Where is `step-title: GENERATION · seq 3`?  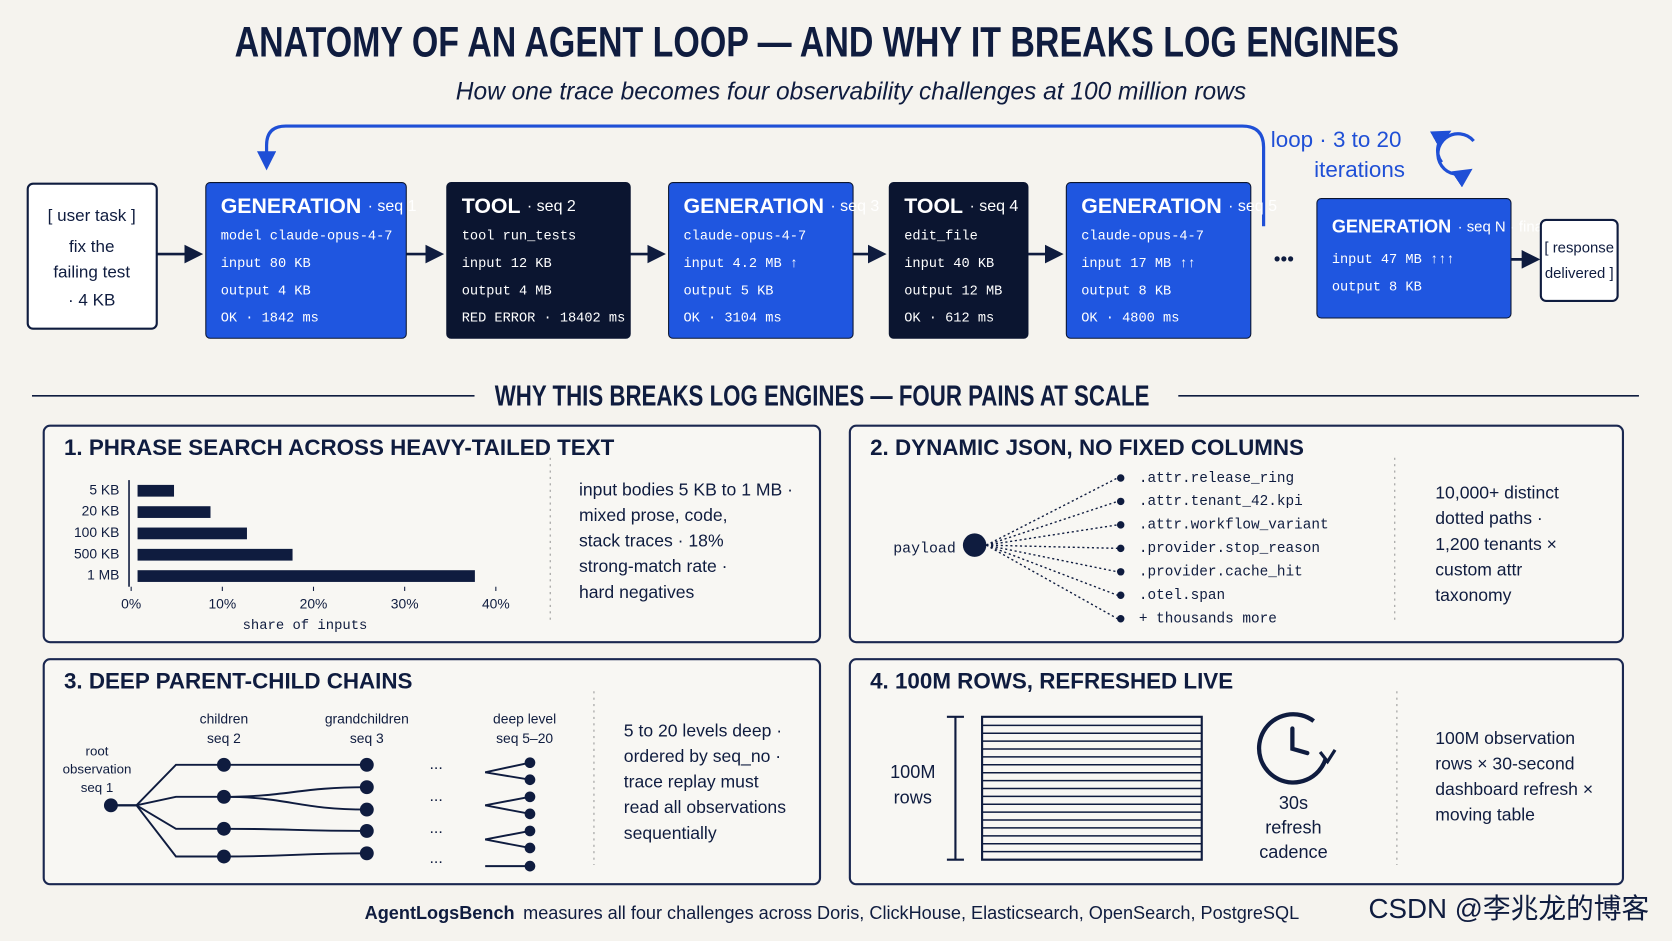 step-title: GENERATION · seq 3 is located at coordinates (782, 206).